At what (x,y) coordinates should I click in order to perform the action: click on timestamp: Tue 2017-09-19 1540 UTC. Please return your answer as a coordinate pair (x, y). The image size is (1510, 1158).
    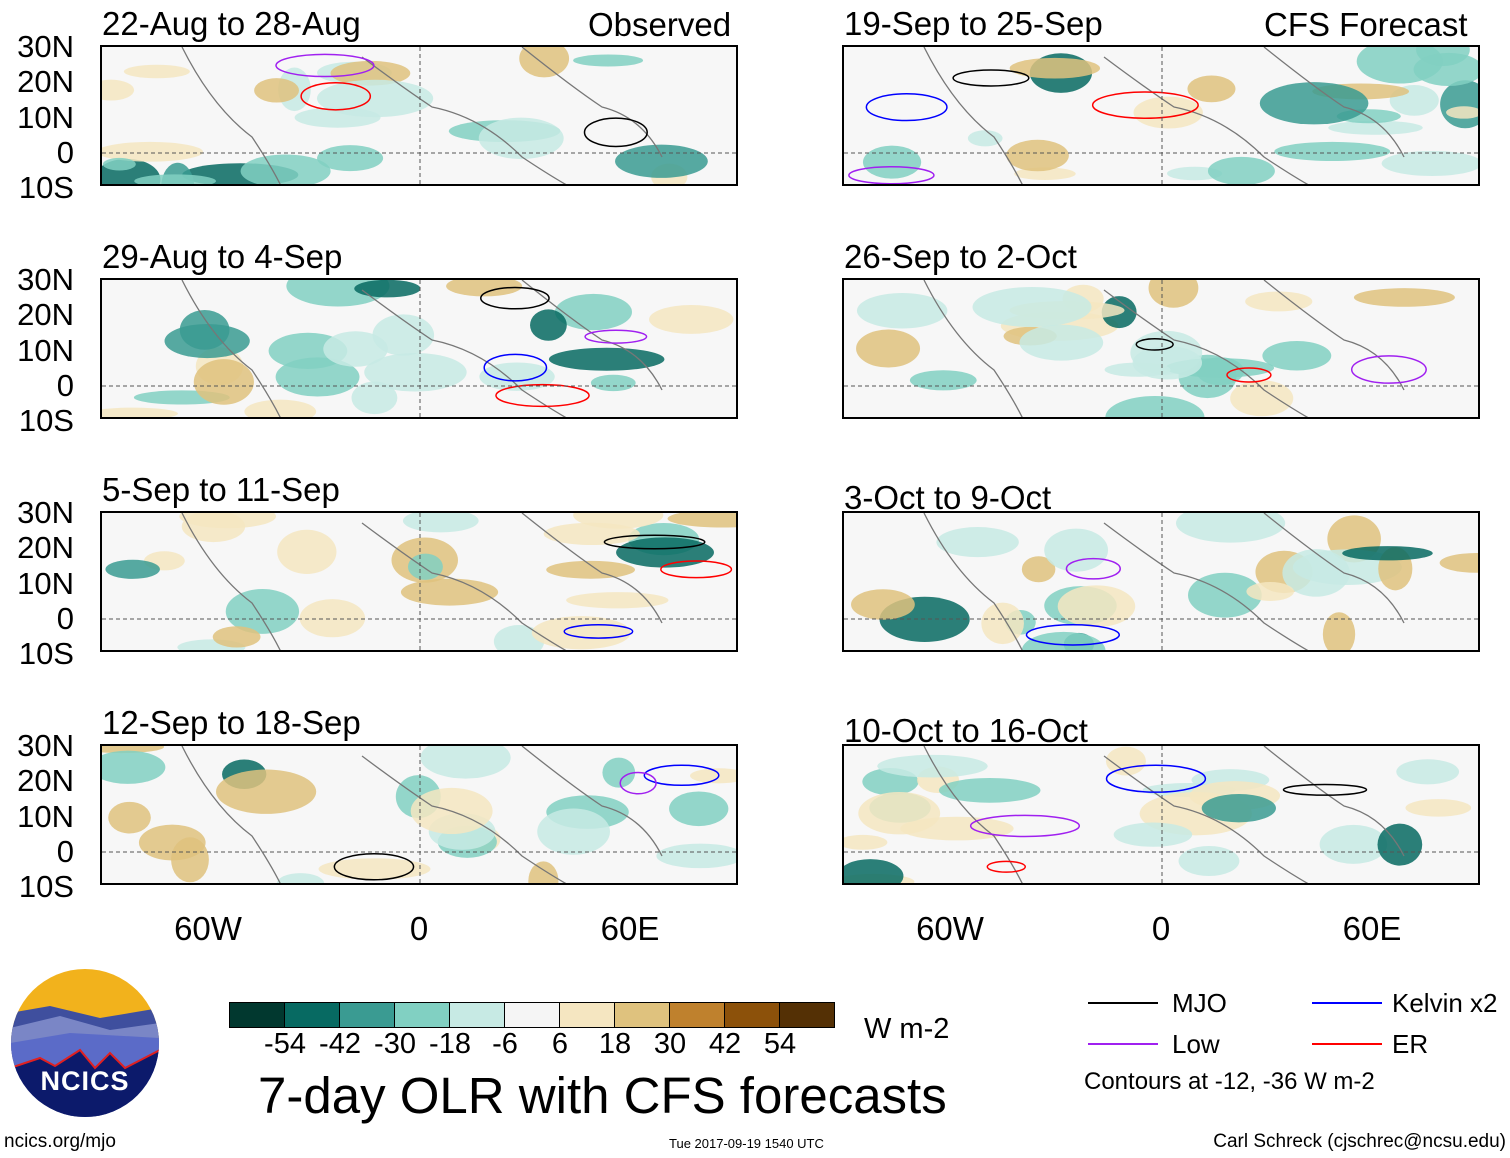
    Looking at the image, I should click on (746, 1143).